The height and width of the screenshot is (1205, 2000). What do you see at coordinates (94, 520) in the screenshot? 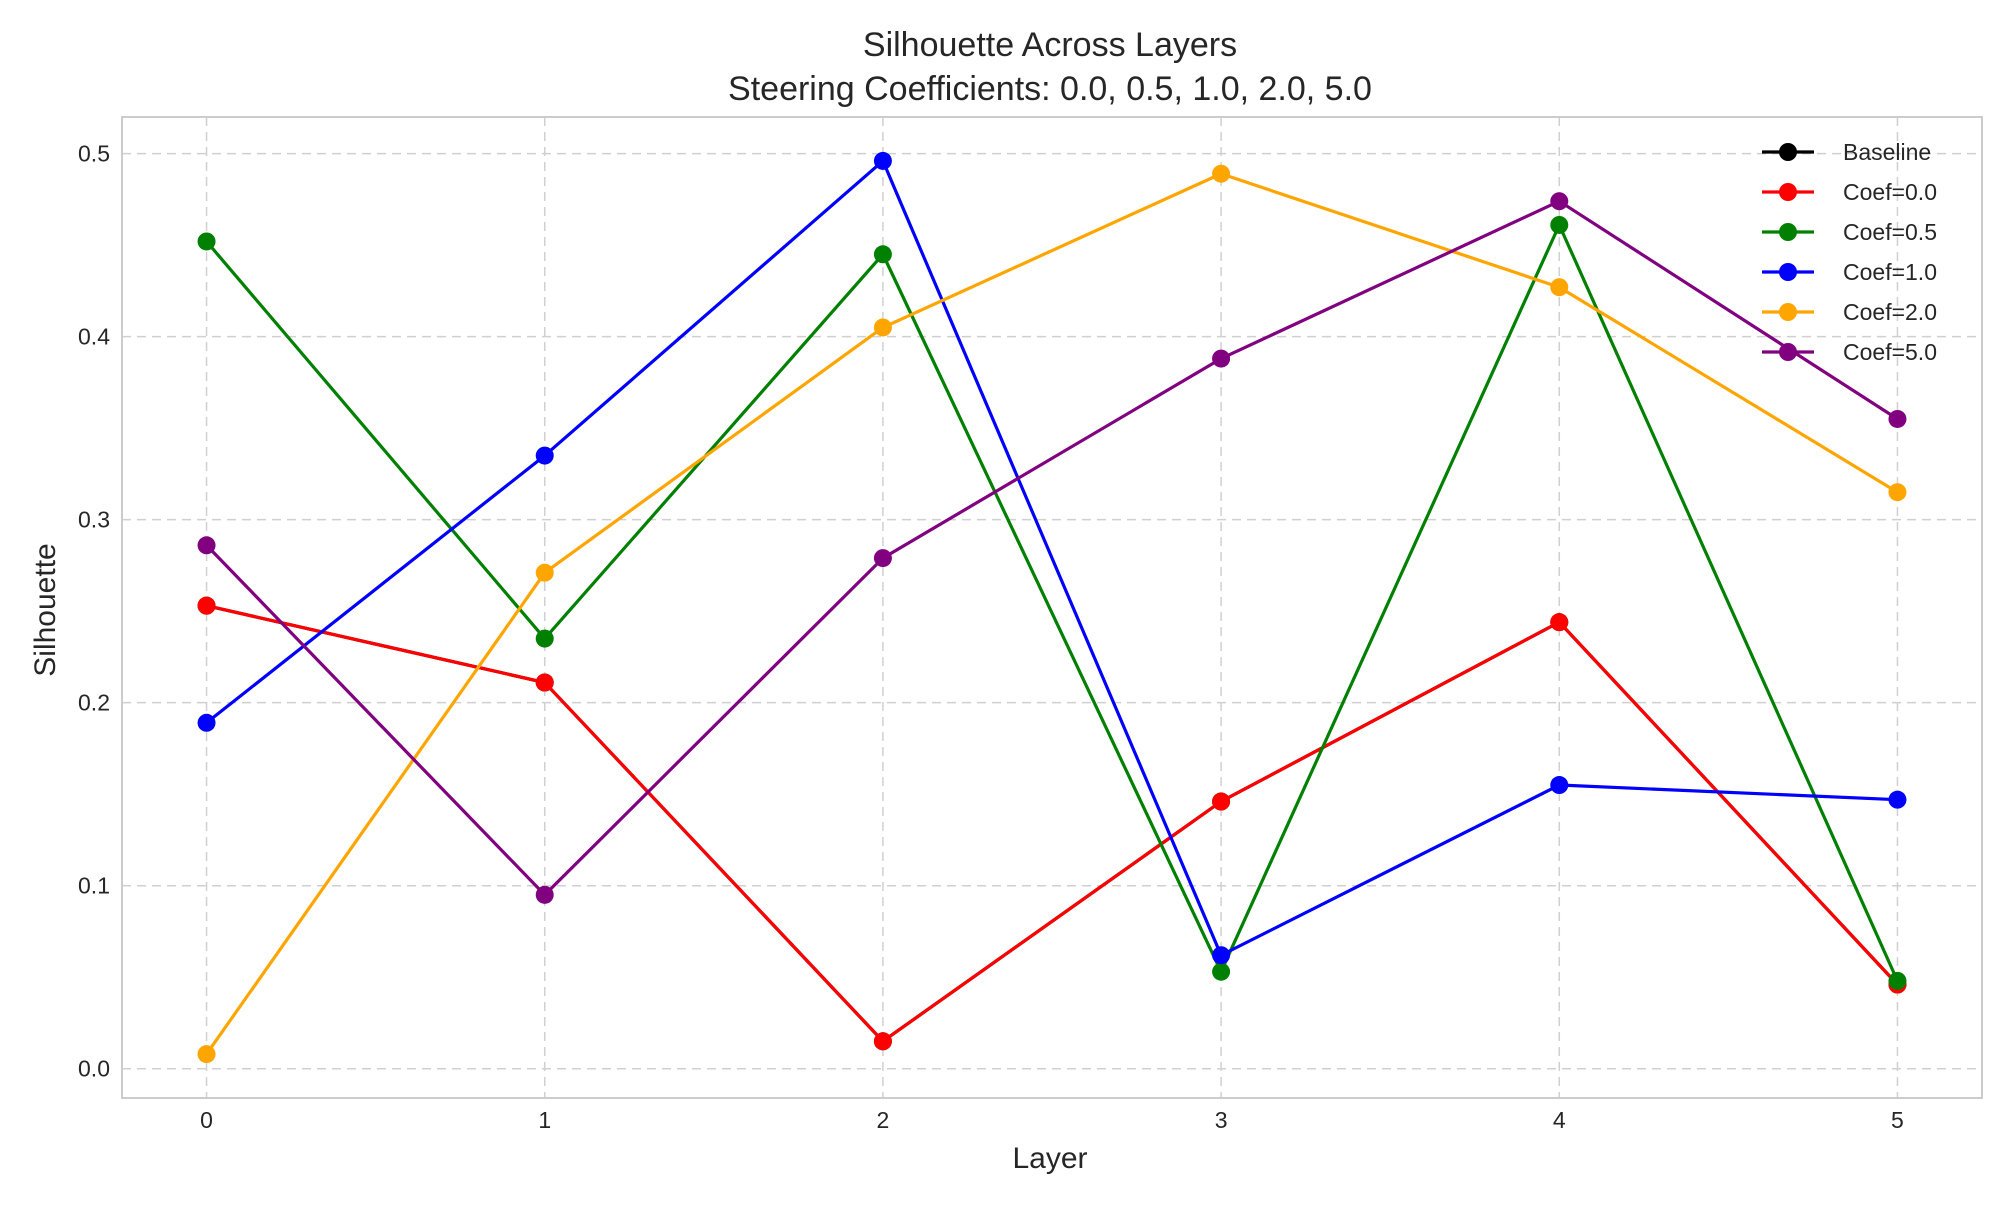
I see `y-tick-label: 0.3` at bounding box center [94, 520].